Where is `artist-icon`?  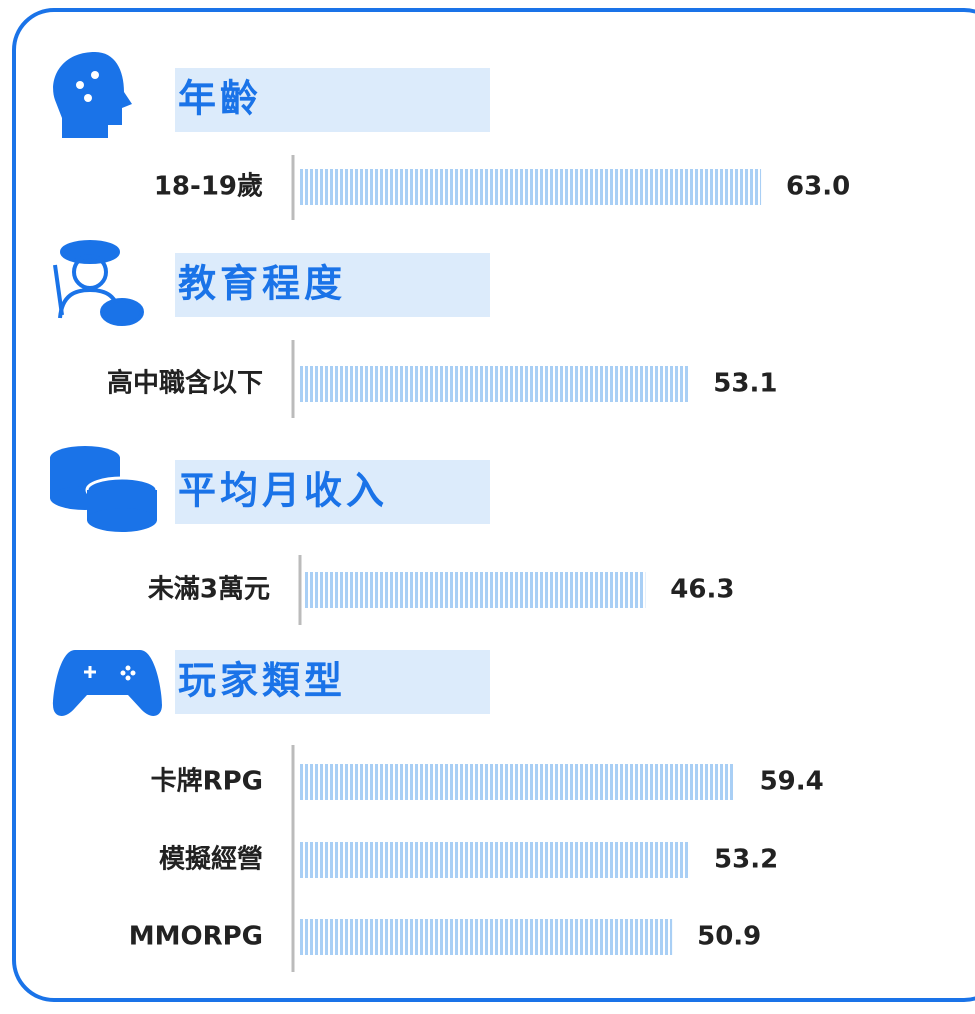 artist-icon is located at coordinates (98, 283).